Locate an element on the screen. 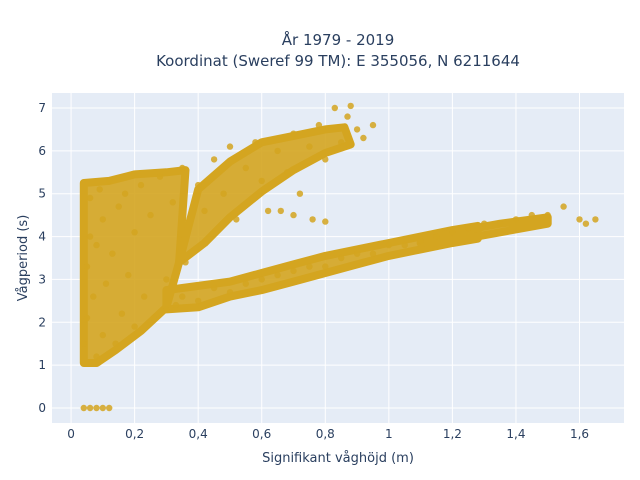  x-tick-label: 1 is located at coordinates (389, 434).